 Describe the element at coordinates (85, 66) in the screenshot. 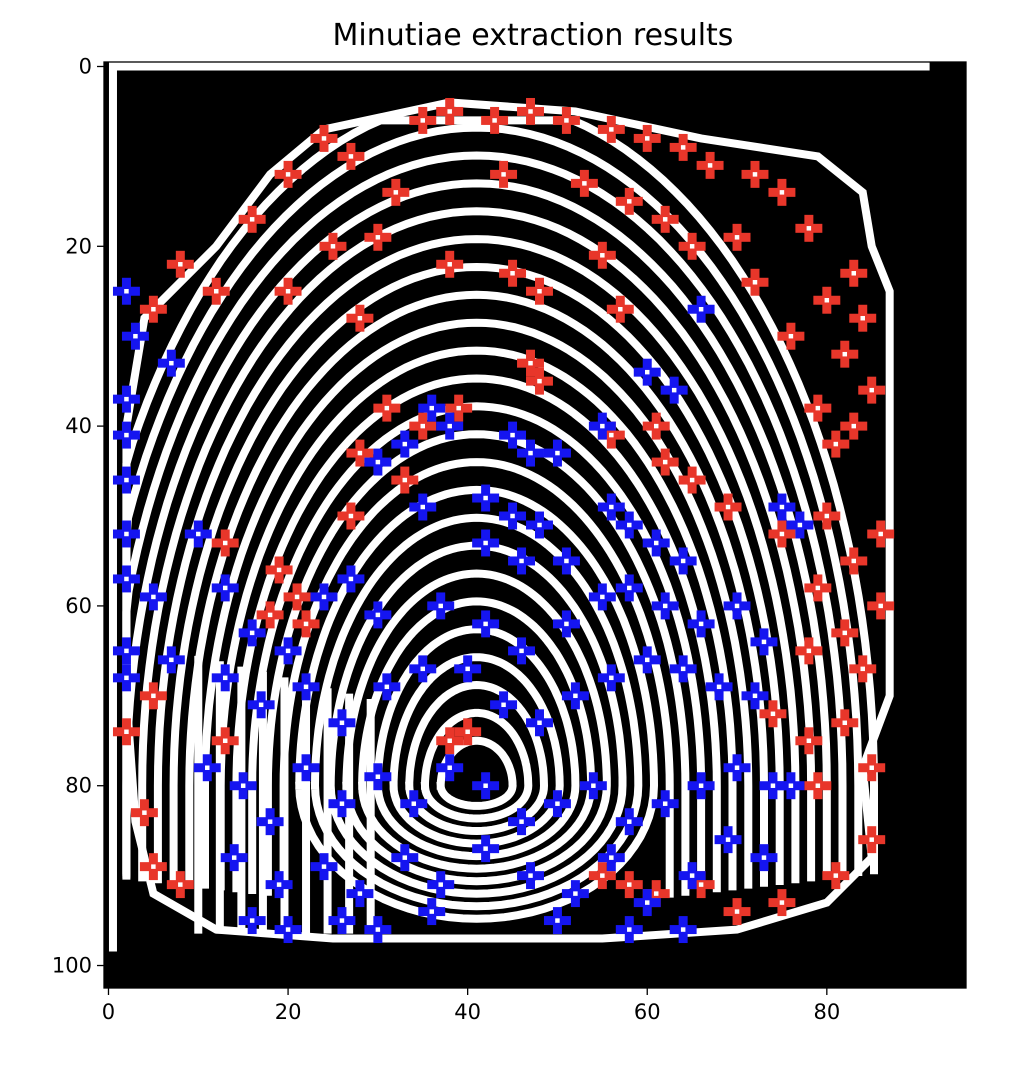

I see `y-tick-label: 0` at that location.